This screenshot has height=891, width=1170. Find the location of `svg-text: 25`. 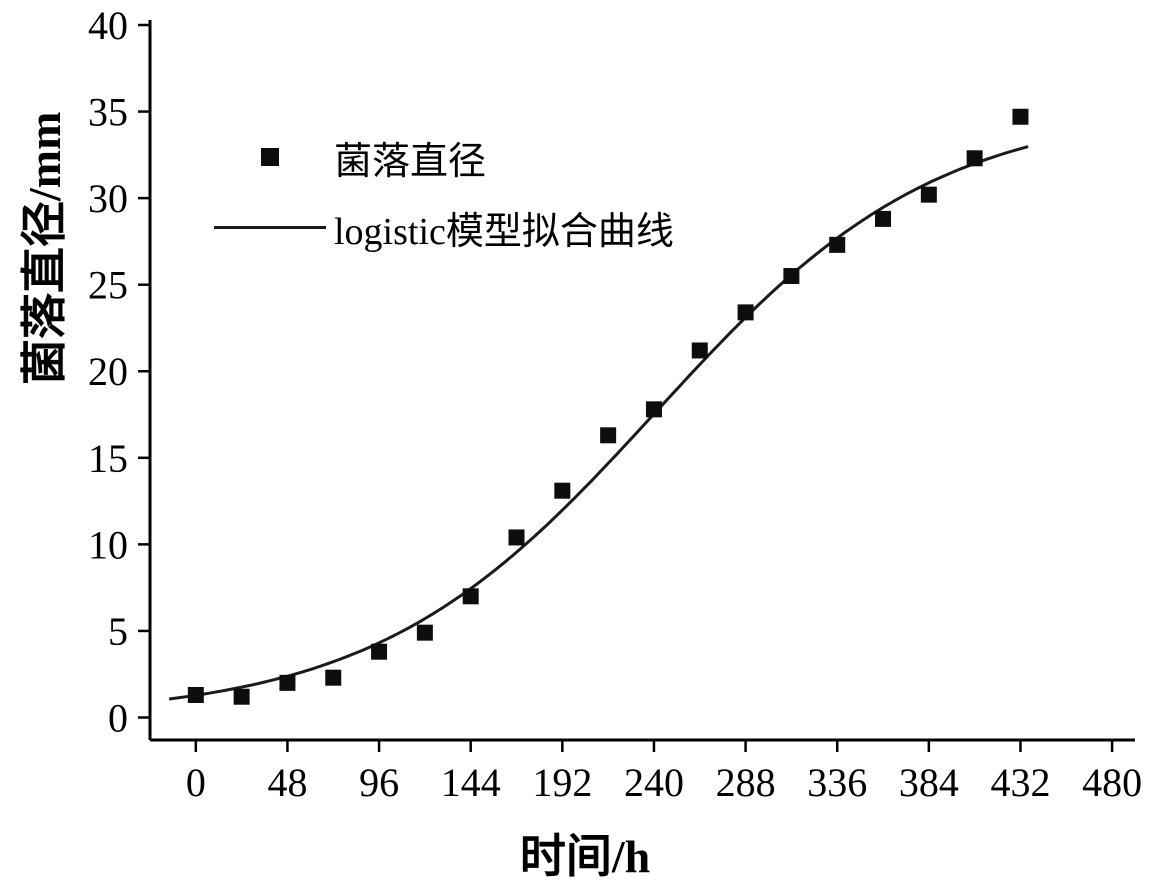

svg-text: 25 is located at coordinates (108, 285).